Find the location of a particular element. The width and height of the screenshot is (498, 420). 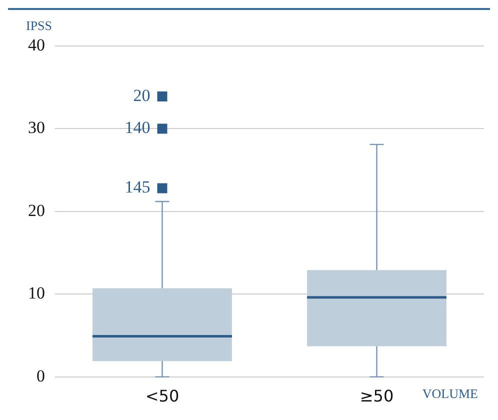

y-tick-label: 0 is located at coordinates (40, 376).